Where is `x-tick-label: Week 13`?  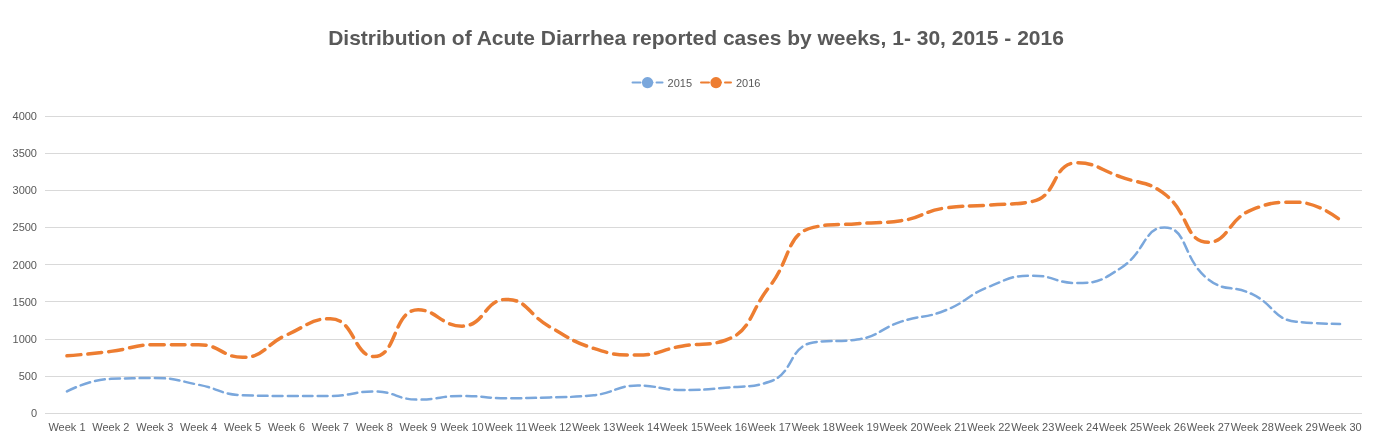 x-tick-label: Week 13 is located at coordinates (594, 426).